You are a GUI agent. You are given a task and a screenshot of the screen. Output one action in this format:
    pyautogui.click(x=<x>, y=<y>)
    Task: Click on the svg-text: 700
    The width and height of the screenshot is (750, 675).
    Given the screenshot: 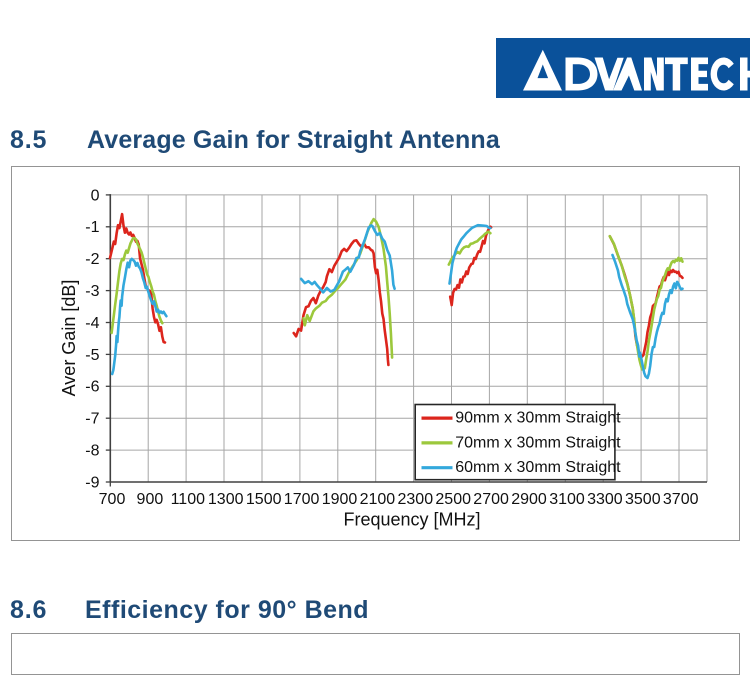 What is the action you would take?
    pyautogui.click(x=112, y=499)
    